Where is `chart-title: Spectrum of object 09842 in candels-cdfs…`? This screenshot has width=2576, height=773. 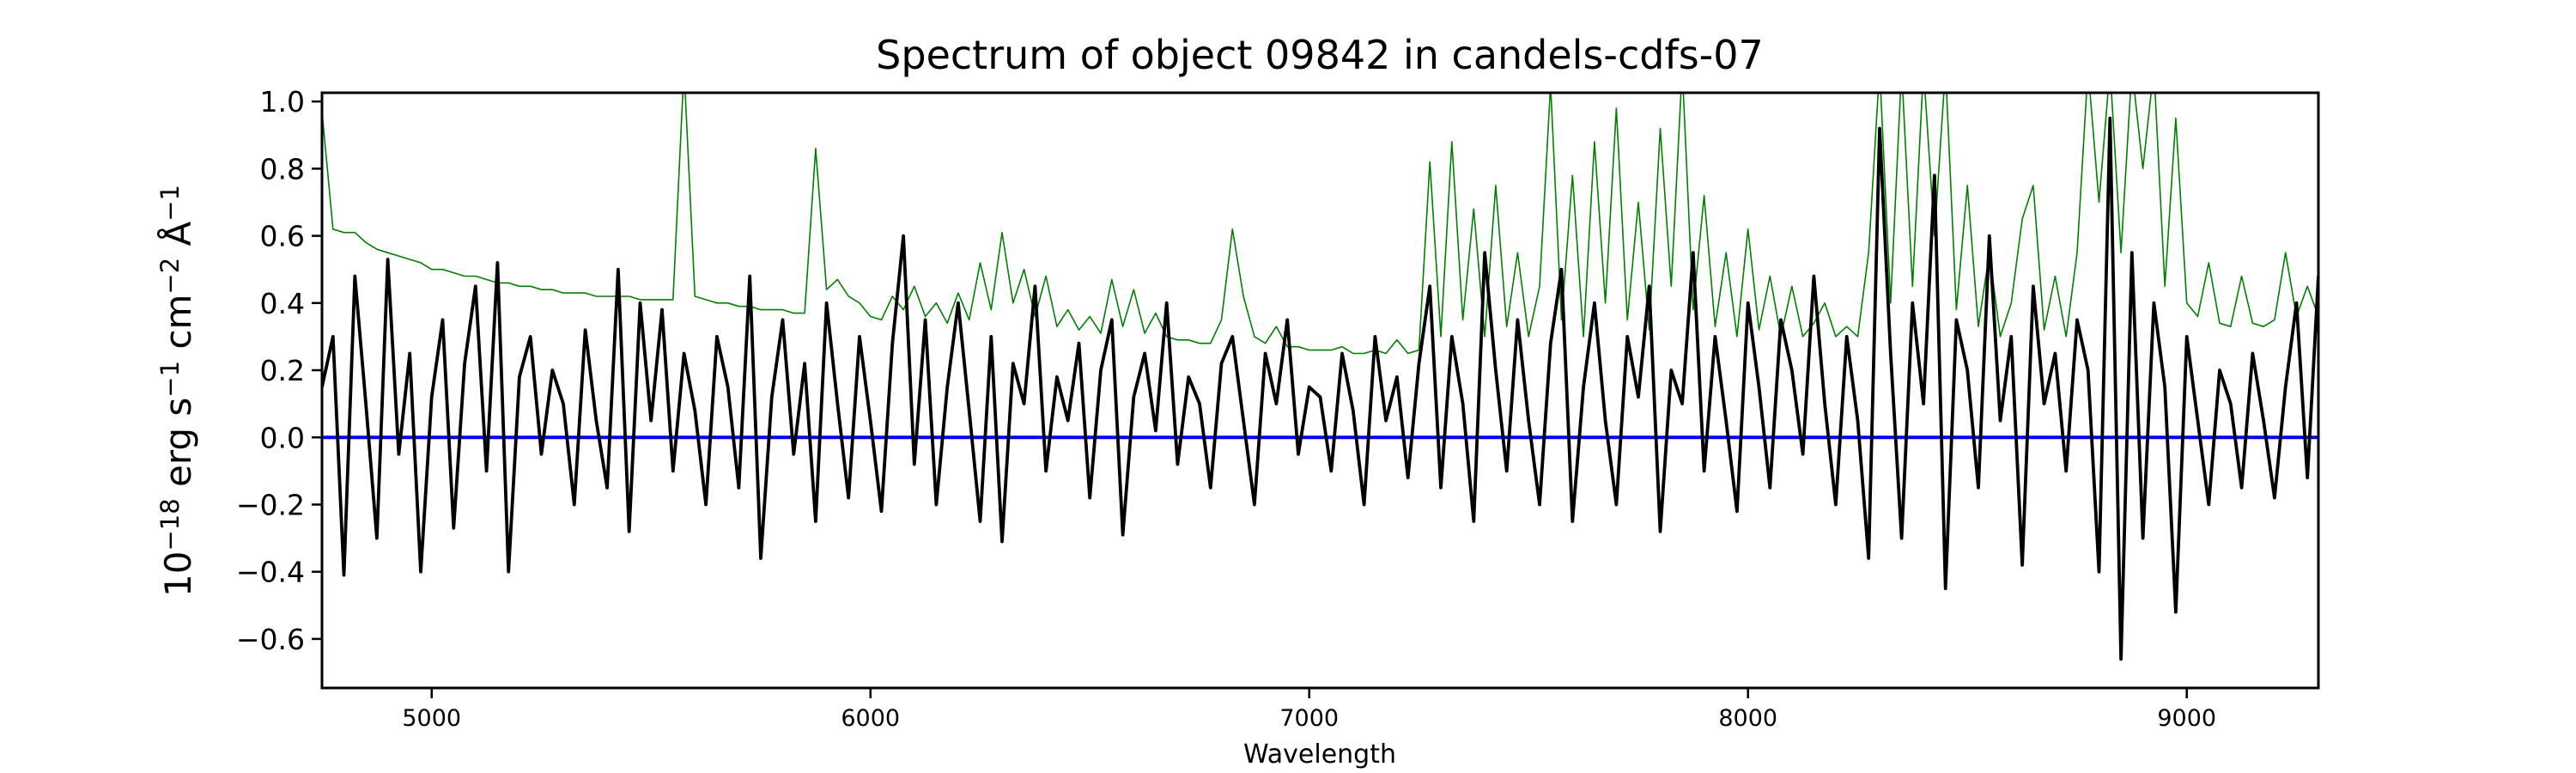
chart-title: Spectrum of object 09842 in candels-cdfs… is located at coordinates (1320, 55).